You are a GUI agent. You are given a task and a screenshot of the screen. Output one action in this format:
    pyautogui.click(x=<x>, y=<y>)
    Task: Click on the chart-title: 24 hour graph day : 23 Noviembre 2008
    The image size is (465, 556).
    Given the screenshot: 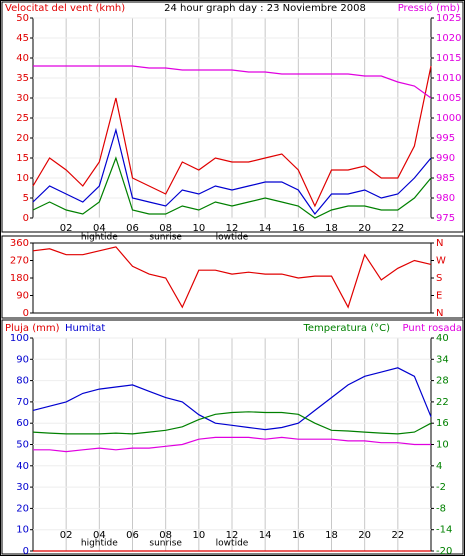 What is the action you would take?
    pyautogui.click(x=265, y=8)
    